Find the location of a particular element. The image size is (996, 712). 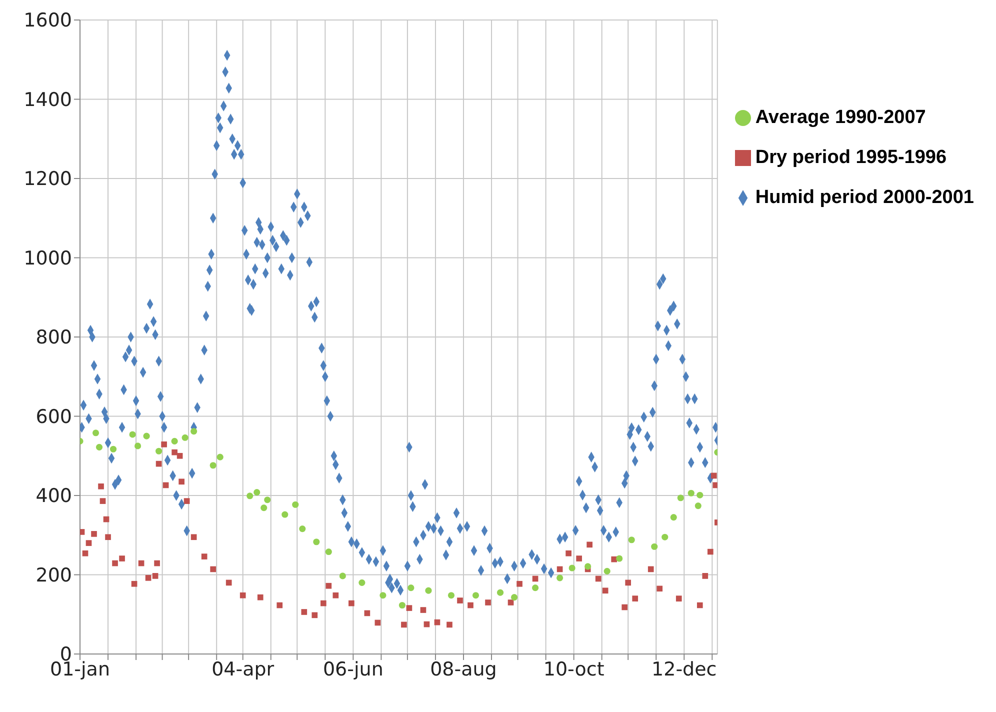

legend-label: Dry period 1995-1996 is located at coordinates (851, 157).